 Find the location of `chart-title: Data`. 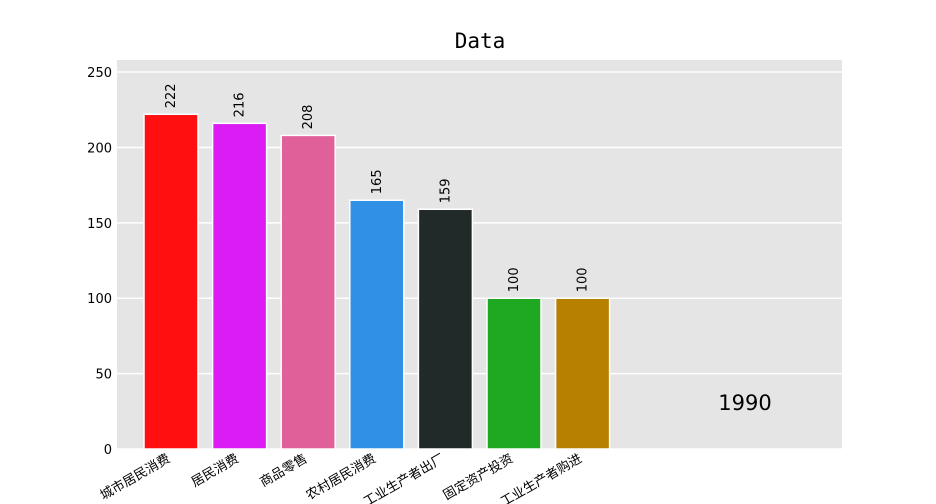

chart-title: Data is located at coordinates (480, 41).